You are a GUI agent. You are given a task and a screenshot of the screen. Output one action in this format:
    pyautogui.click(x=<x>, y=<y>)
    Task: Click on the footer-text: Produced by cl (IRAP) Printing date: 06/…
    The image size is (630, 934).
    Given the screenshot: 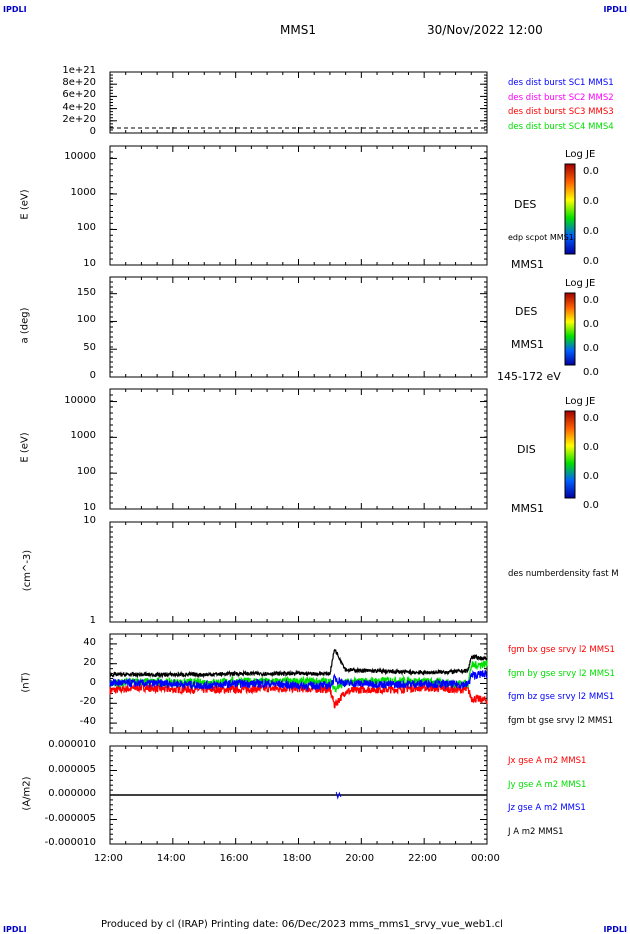 What is the action you would take?
    pyautogui.click(x=302, y=924)
    